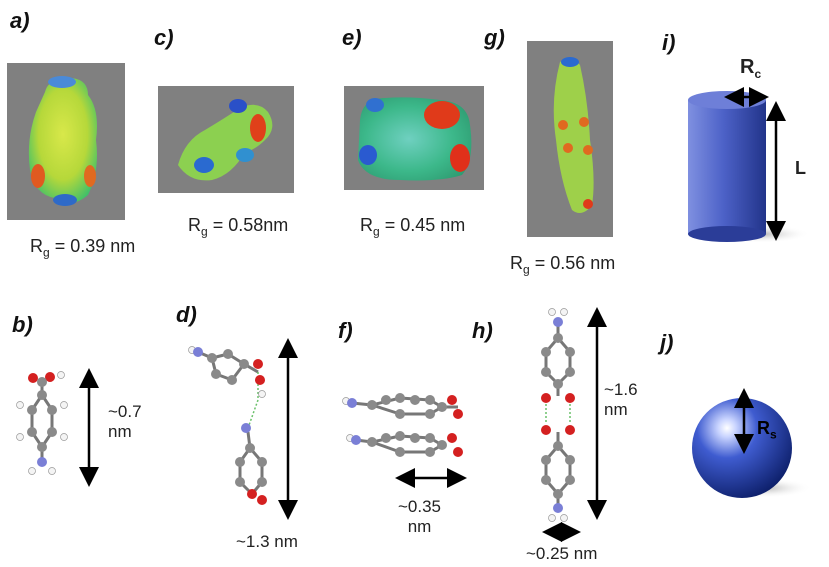  What do you see at coordinates (562, 553) in the screenshot?
I see `dimension-h-width: ~0.25 nm` at bounding box center [562, 553].